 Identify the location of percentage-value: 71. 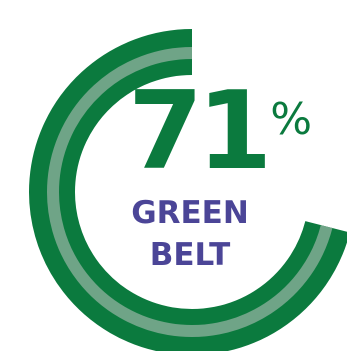
(200, 131).